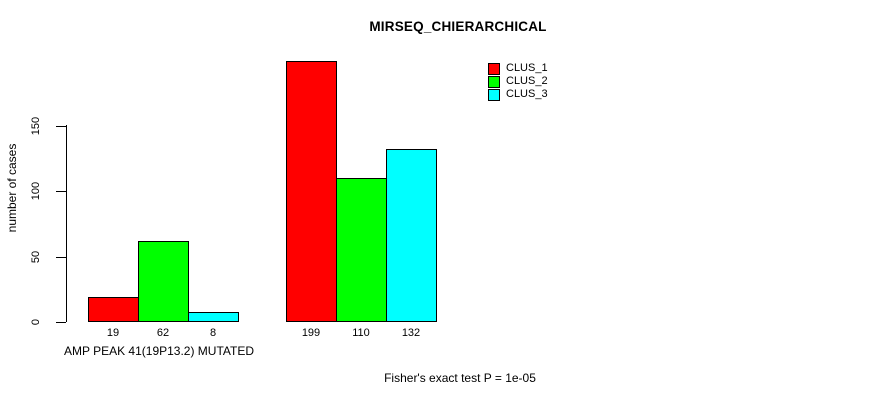  Describe the element at coordinates (159, 351) in the screenshot. I see `group-label: AMP PEAK 41(19P13.2) MUTATED` at that location.